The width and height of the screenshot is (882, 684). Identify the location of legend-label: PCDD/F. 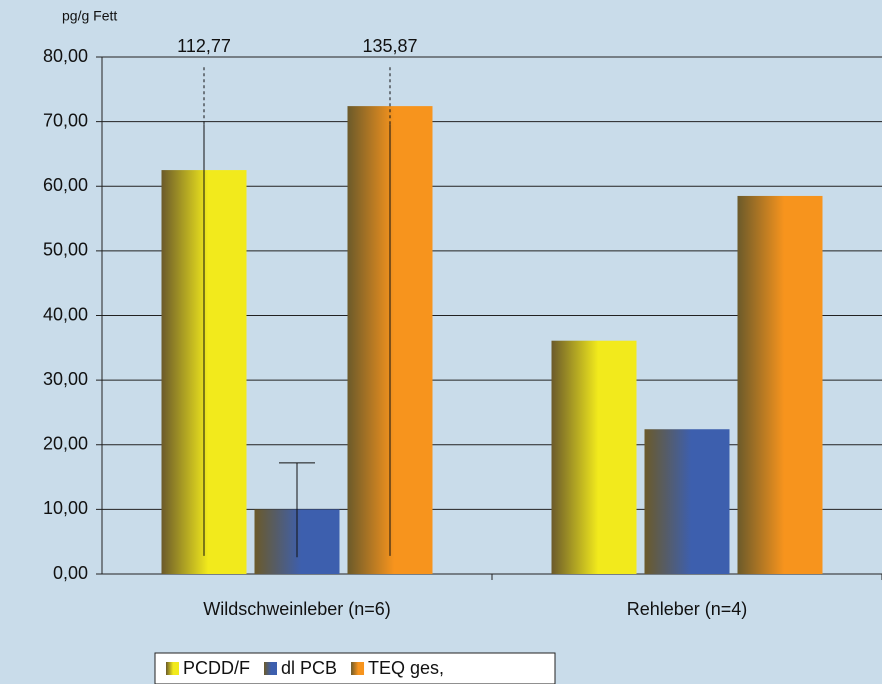
(216, 668).